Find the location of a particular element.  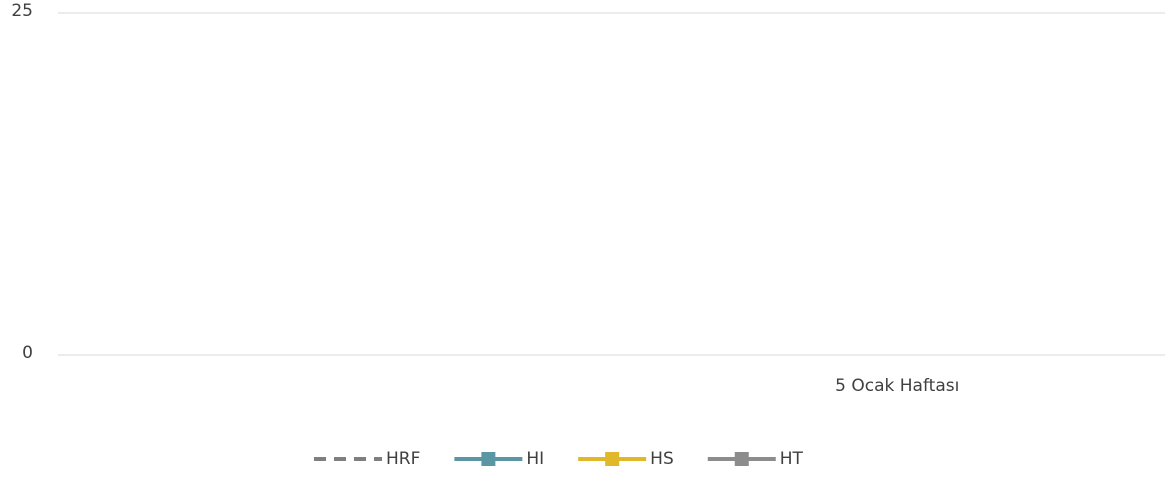

legend-label: HI is located at coordinates (535, 459).